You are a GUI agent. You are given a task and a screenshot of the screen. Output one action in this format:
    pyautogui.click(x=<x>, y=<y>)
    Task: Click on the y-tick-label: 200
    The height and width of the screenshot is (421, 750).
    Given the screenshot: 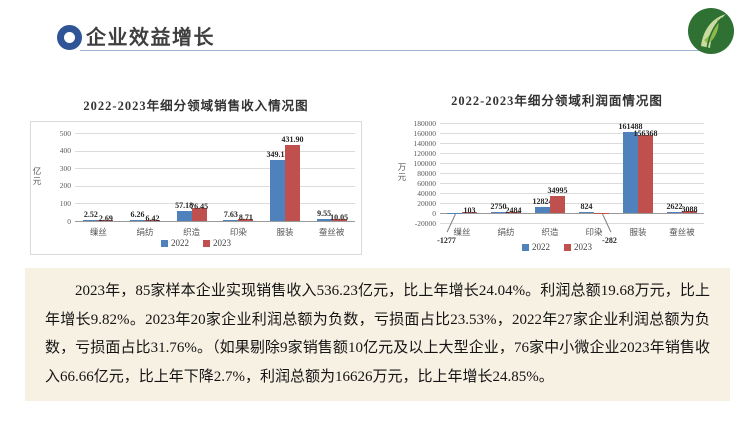 What is the action you would take?
    pyautogui.click(x=65, y=186)
    